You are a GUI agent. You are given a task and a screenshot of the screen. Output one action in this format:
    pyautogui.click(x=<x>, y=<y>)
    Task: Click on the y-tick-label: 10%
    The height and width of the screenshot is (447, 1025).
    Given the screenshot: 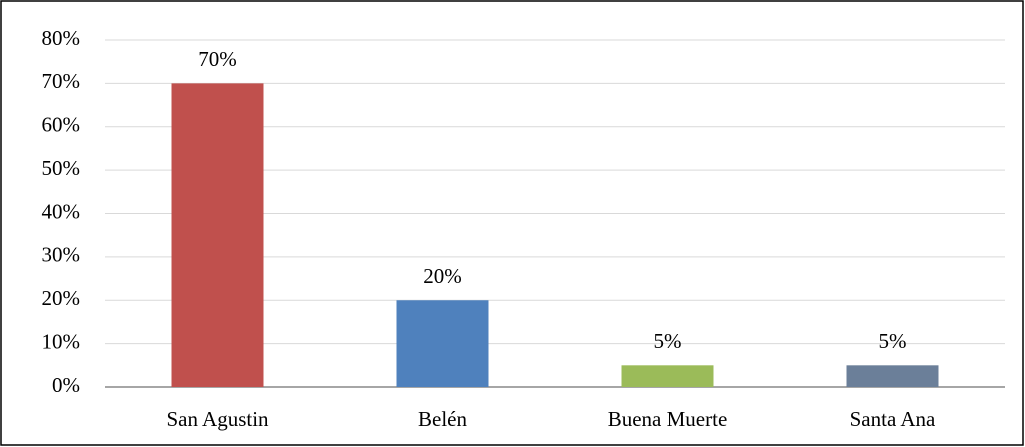 What is the action you would take?
    pyautogui.click(x=61, y=341)
    